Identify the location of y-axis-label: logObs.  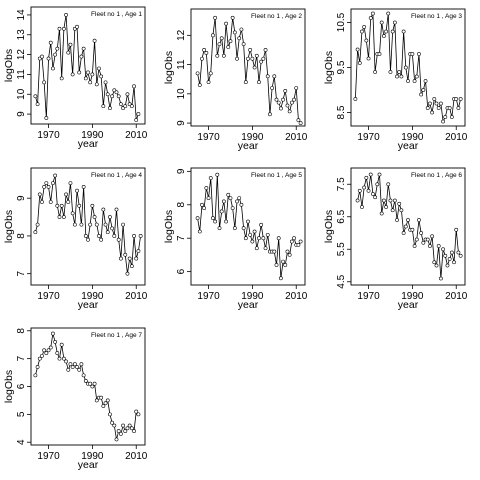
(329, 67).